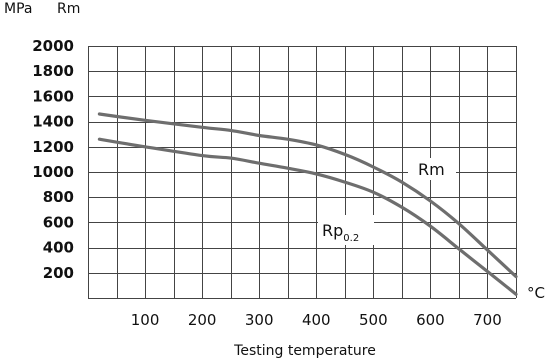 Image resolution: width=559 pixels, height=361 pixels. What do you see at coordinates (202, 320) in the screenshot?
I see `x-tick-label: 200` at bounding box center [202, 320].